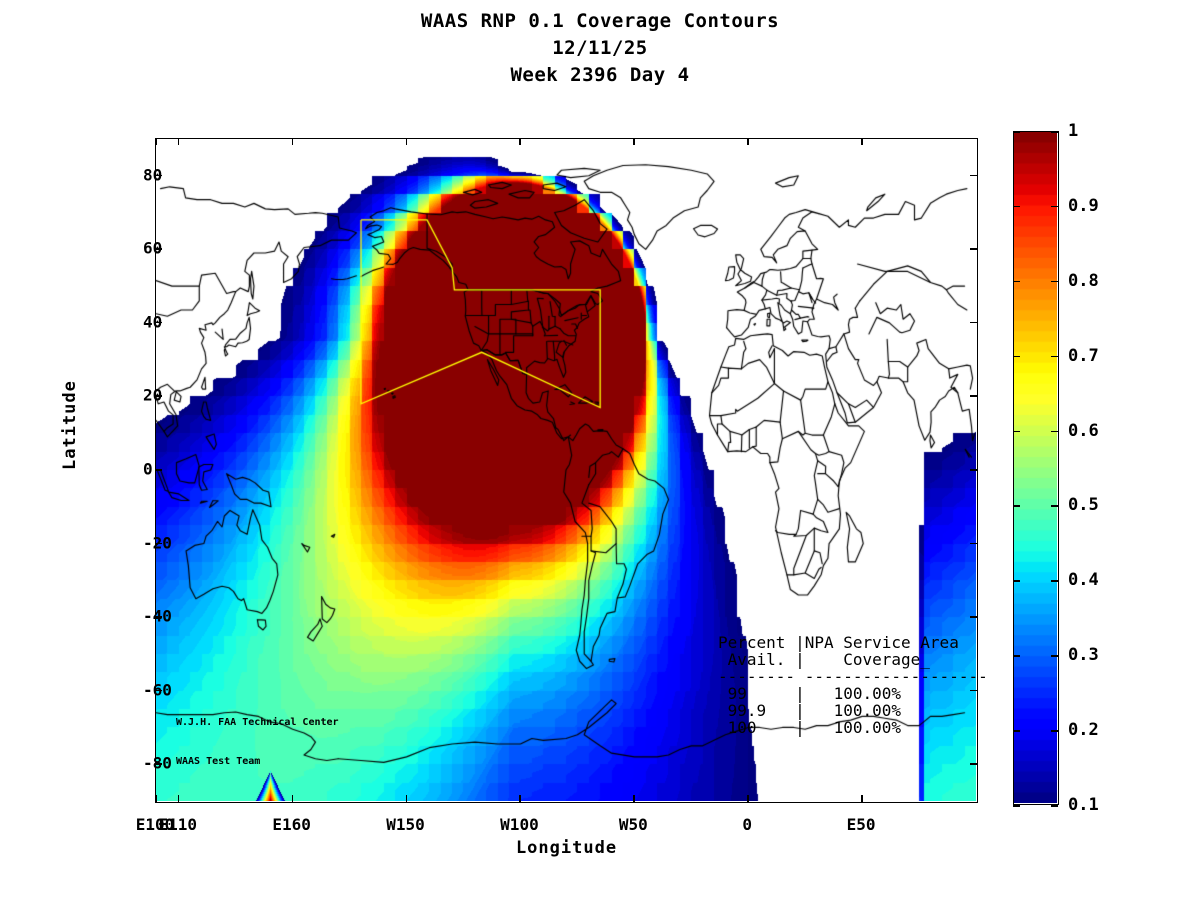  What do you see at coordinates (178, 824) in the screenshot?
I see `x-tick-label: E110` at bounding box center [178, 824].